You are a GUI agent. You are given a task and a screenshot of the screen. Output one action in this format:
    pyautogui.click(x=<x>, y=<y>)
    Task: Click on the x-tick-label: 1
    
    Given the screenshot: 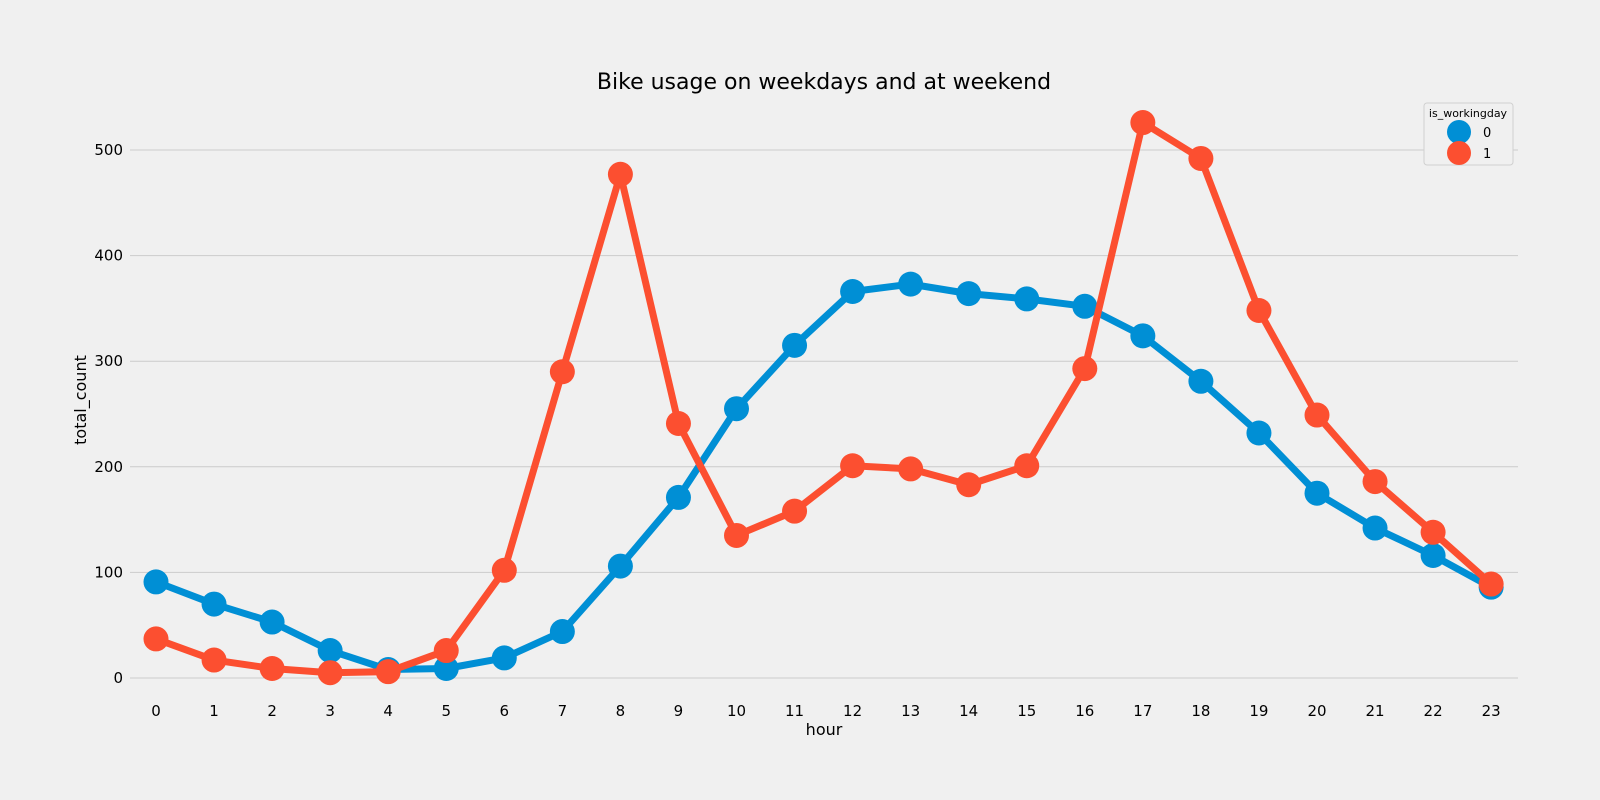 What is the action you would take?
    pyautogui.click(x=214, y=711)
    